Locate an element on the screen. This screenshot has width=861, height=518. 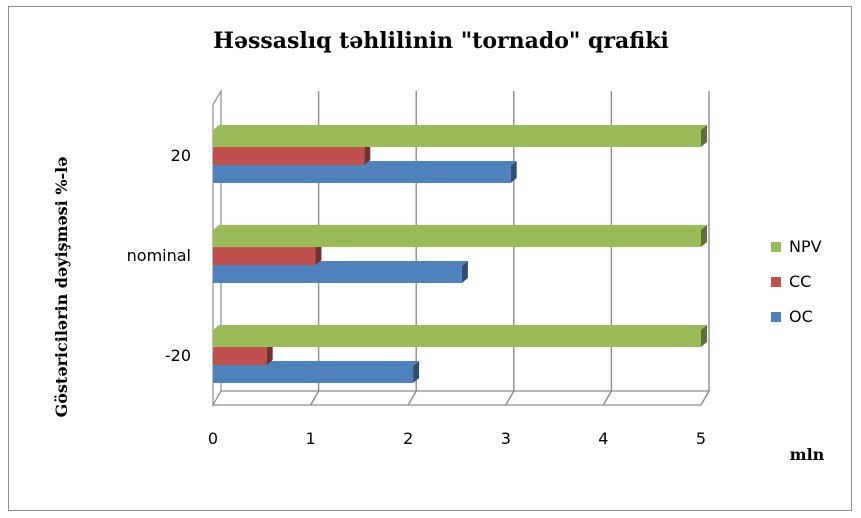
x-tick-3: 3 is located at coordinates (506, 438).